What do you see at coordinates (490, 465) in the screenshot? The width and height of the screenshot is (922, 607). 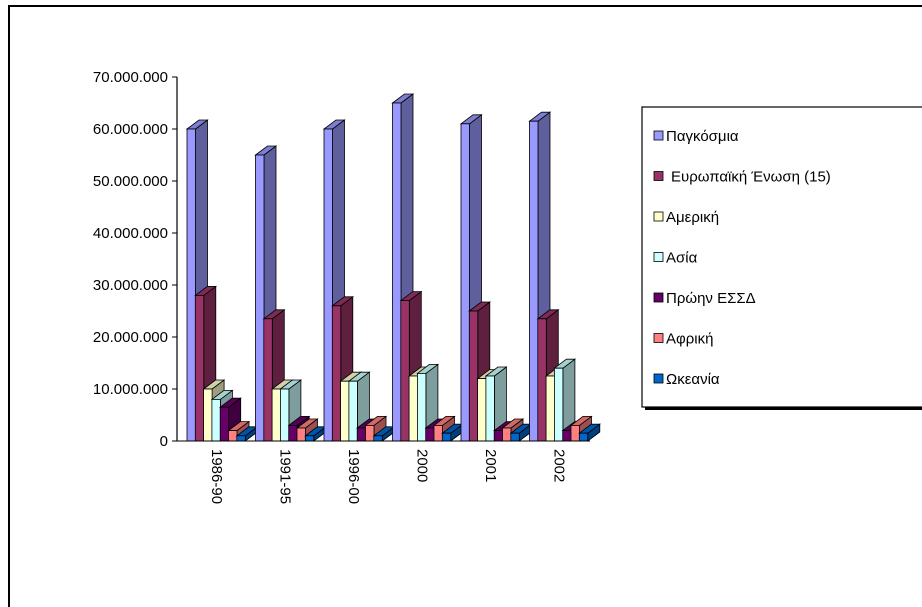 I see `x-tick-label: 2001` at bounding box center [490, 465].